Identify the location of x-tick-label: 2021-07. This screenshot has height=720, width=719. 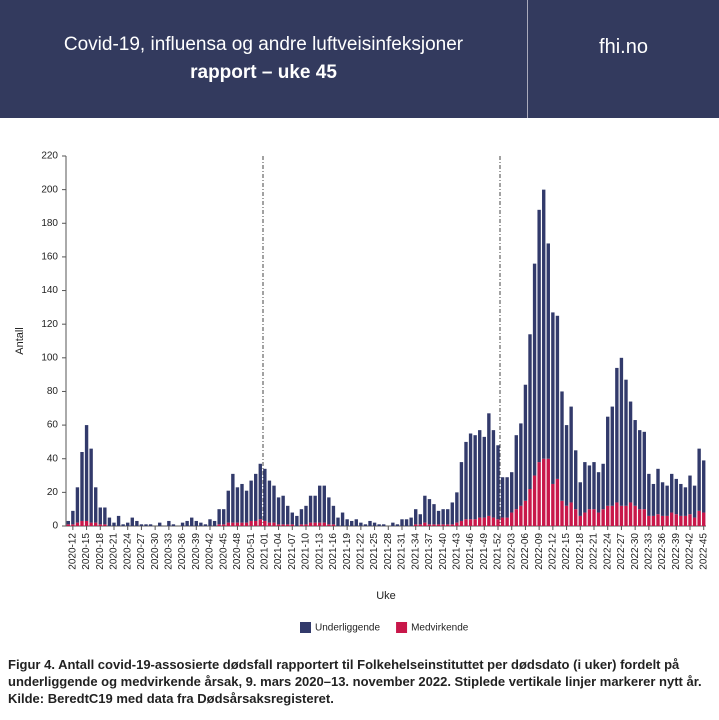
(292, 551).